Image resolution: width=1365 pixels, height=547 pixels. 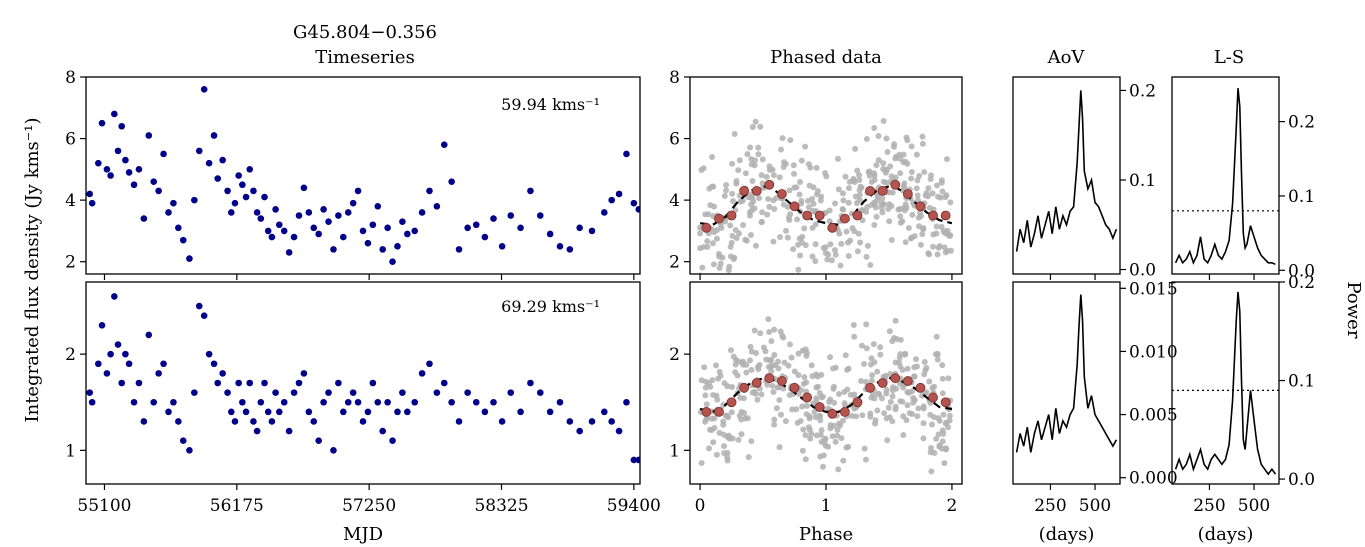 What do you see at coordinates (674, 78) in the screenshot?
I see `phased-top-ytick-label: 8` at bounding box center [674, 78].